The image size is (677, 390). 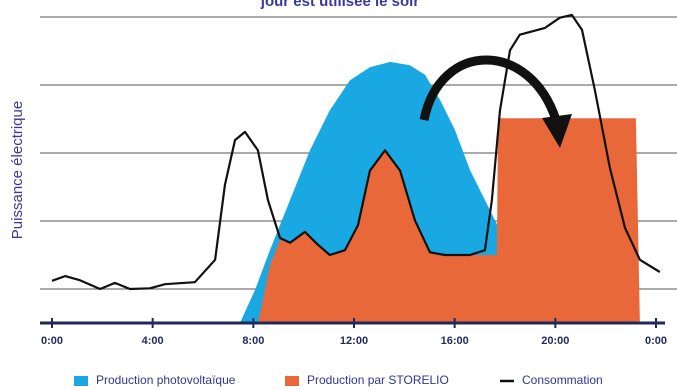 I want to click on legend-label: Production photovoltaïque, so click(x=166, y=380).